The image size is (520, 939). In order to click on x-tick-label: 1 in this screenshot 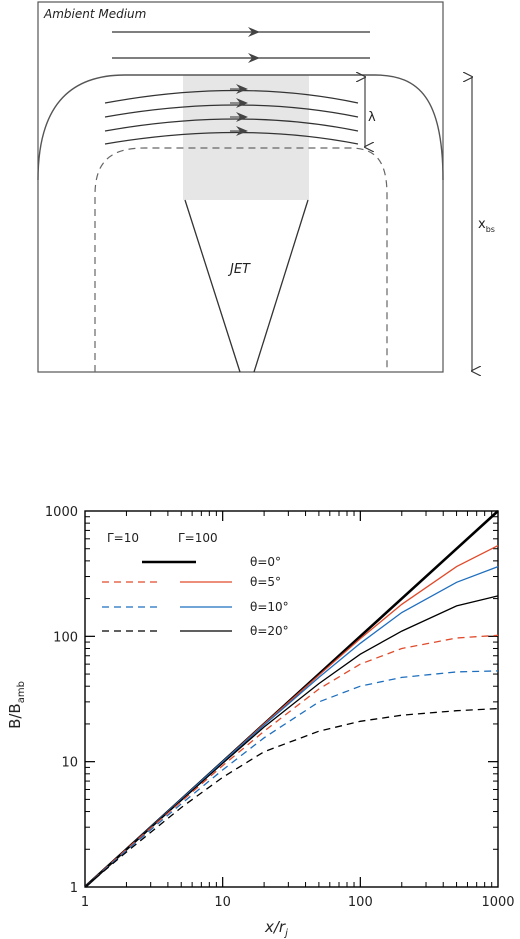, I will do `click(85, 902)`.